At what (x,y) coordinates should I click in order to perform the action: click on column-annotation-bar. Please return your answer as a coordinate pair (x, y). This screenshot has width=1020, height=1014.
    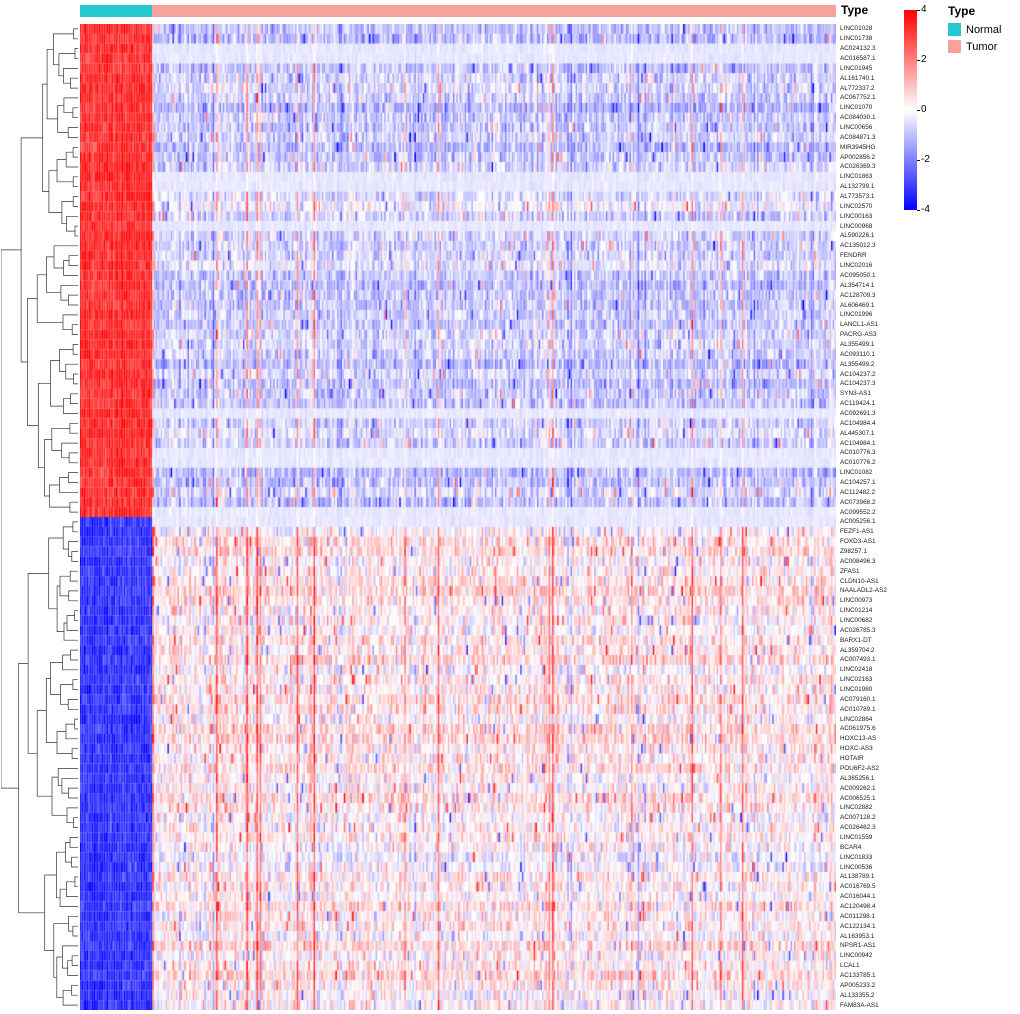
    Looking at the image, I should click on (458, 11).